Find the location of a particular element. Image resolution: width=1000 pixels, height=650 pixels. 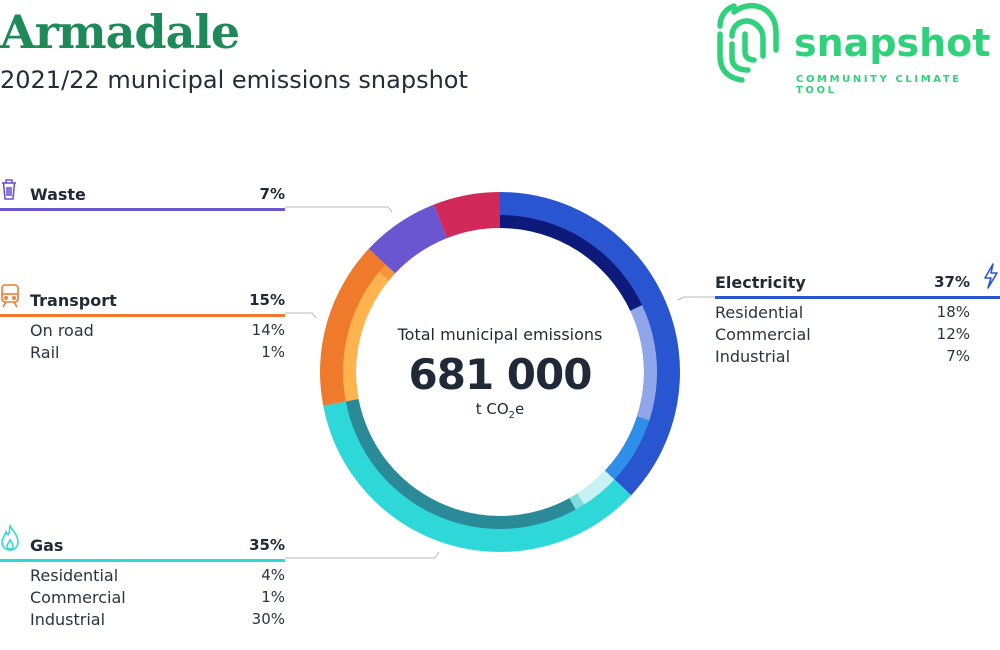

subslice-gas-commercial is located at coordinates (577, 501).